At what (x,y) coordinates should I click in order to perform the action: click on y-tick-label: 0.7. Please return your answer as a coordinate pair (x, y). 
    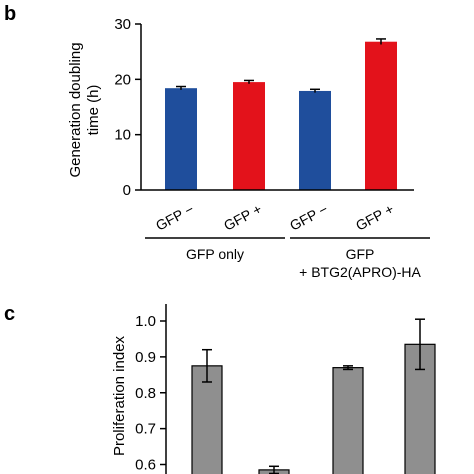
    Looking at the image, I should click on (145, 429).